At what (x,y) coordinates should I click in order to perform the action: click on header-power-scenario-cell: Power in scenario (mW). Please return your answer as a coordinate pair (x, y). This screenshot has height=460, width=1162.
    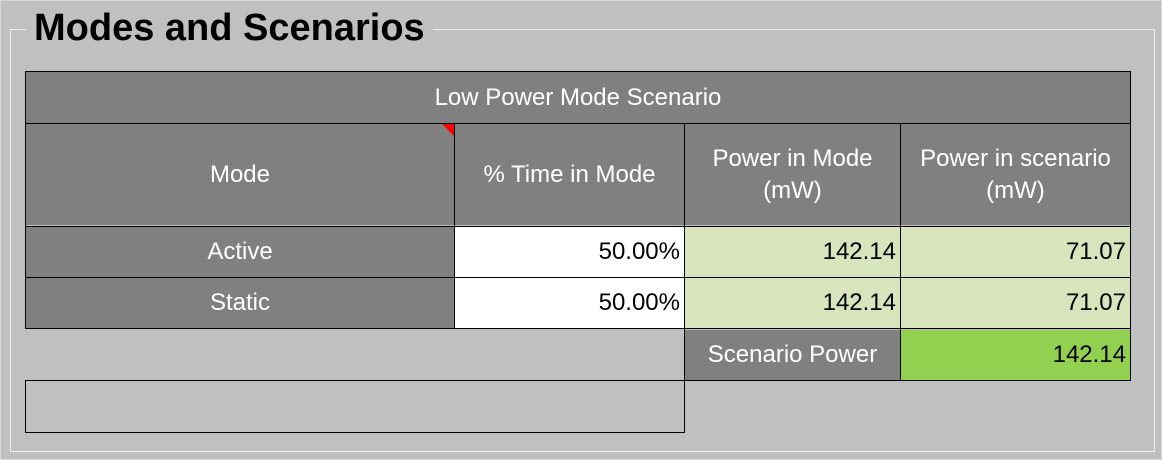
    Looking at the image, I should click on (1015, 174).